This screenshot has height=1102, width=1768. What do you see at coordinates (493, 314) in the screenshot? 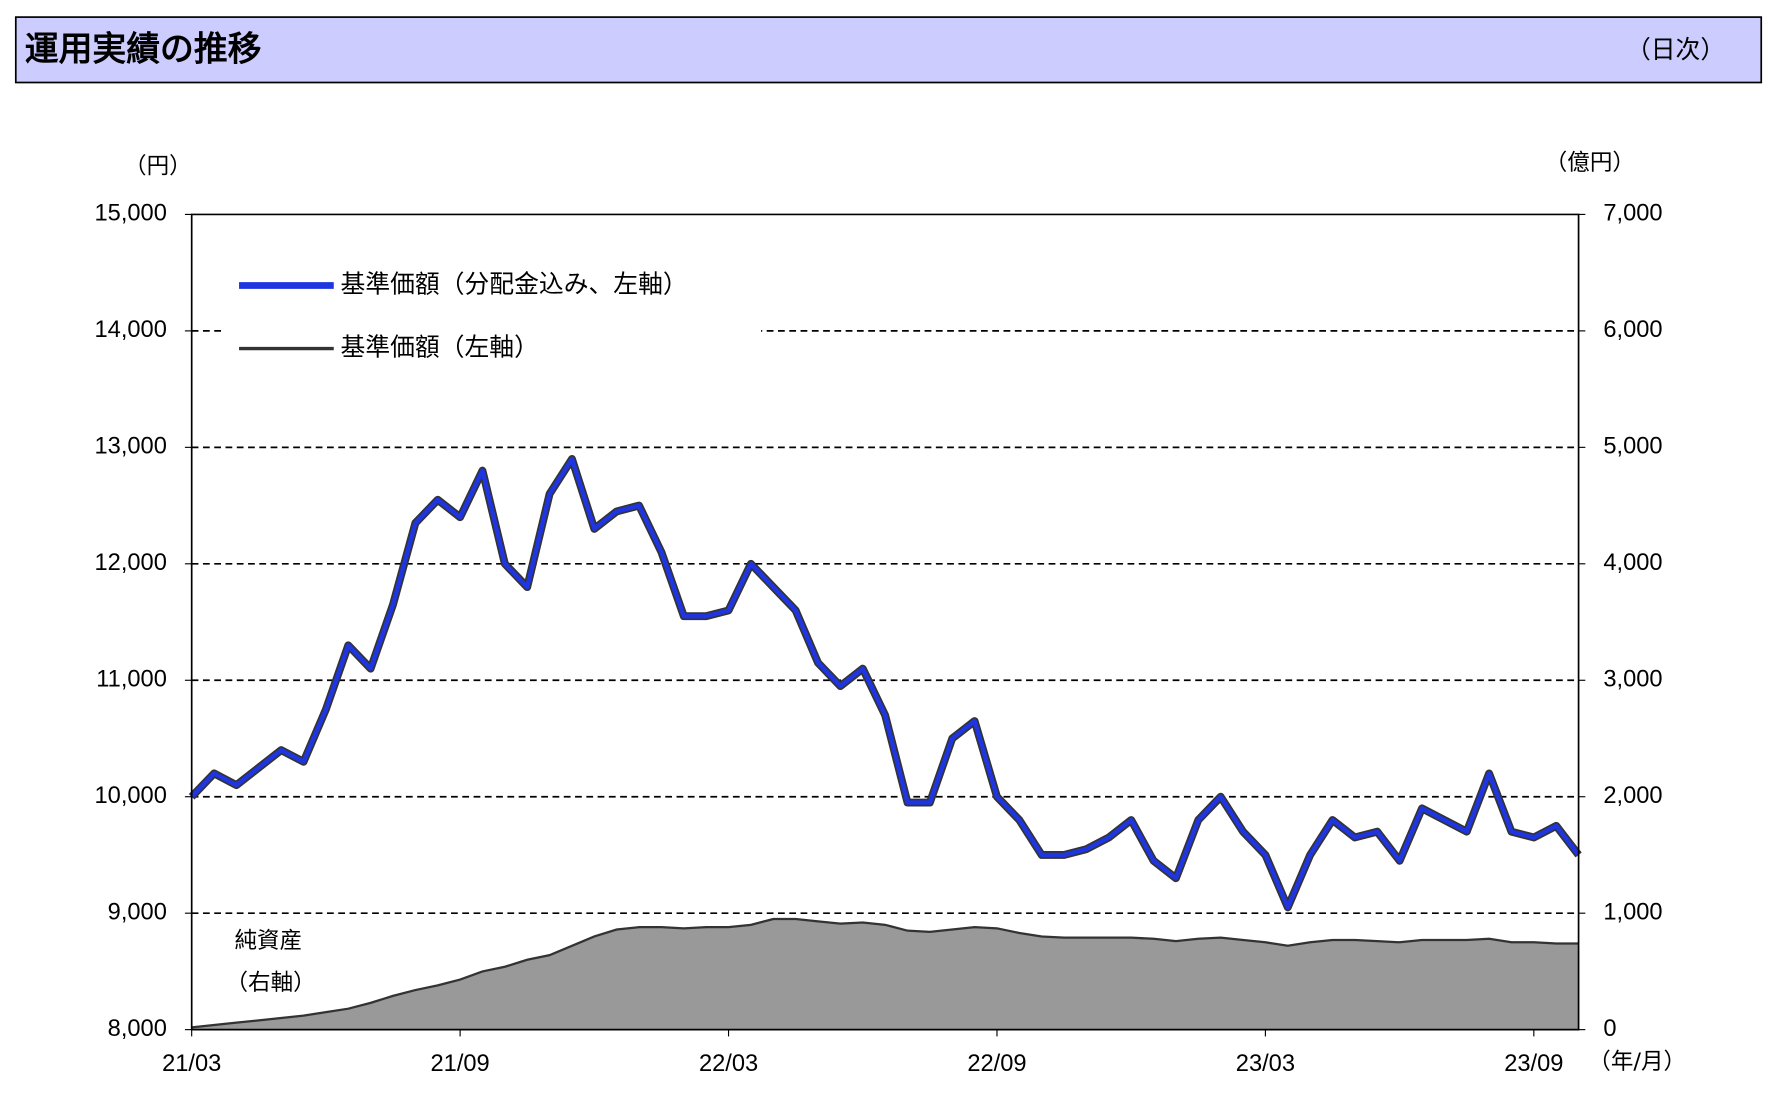
I see `legend-box` at bounding box center [493, 314].